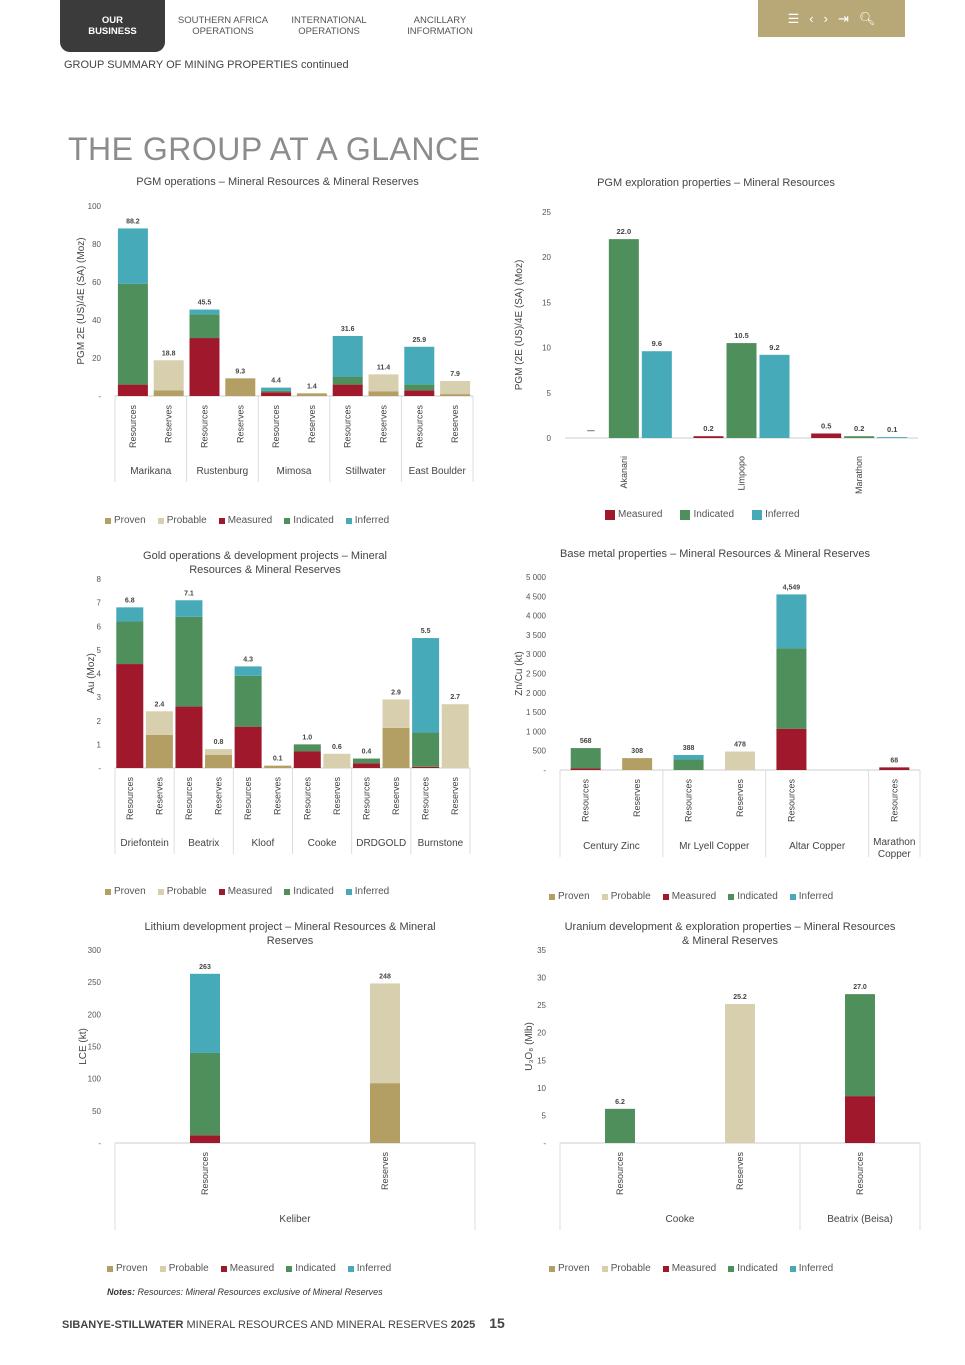 This screenshot has width=965, height=1365. What do you see at coordinates (295, 1219) in the screenshot?
I see `x-group-label: Keliber` at bounding box center [295, 1219].